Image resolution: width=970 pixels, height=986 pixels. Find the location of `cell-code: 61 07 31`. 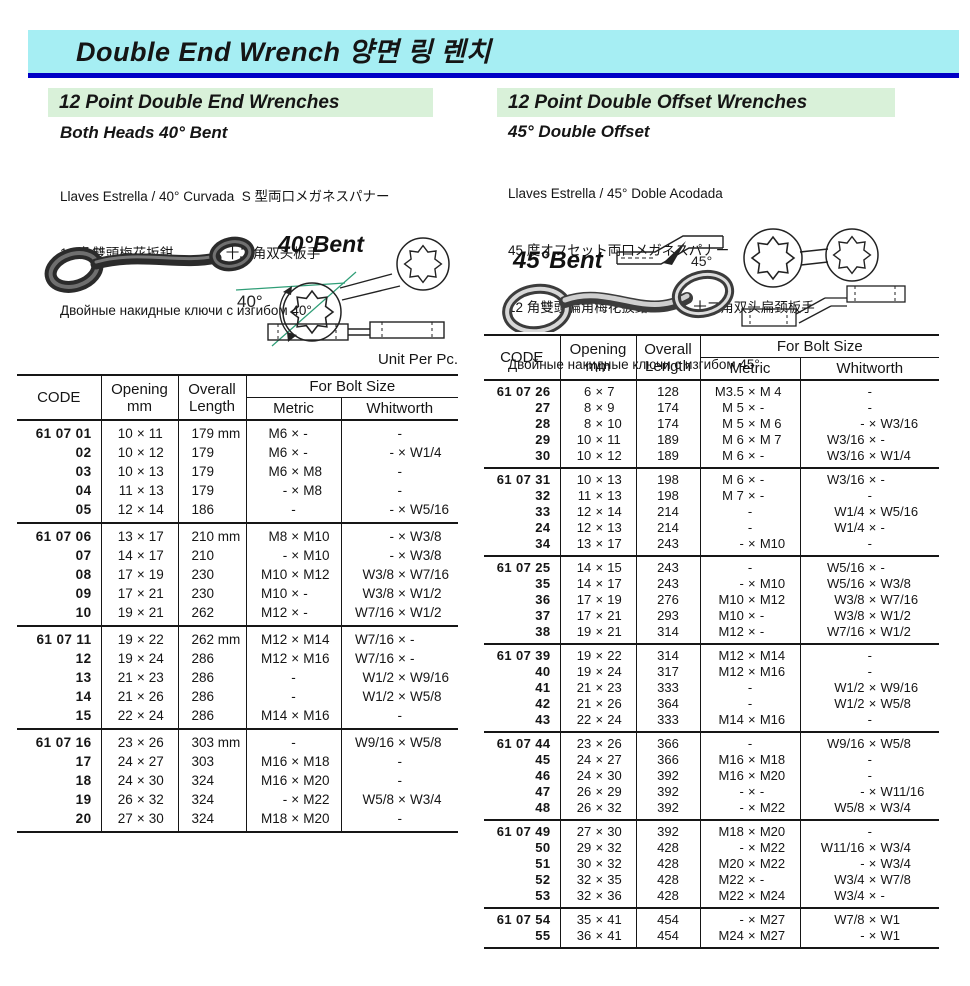

cell-code: 61 07 31 is located at coordinates (523, 479).